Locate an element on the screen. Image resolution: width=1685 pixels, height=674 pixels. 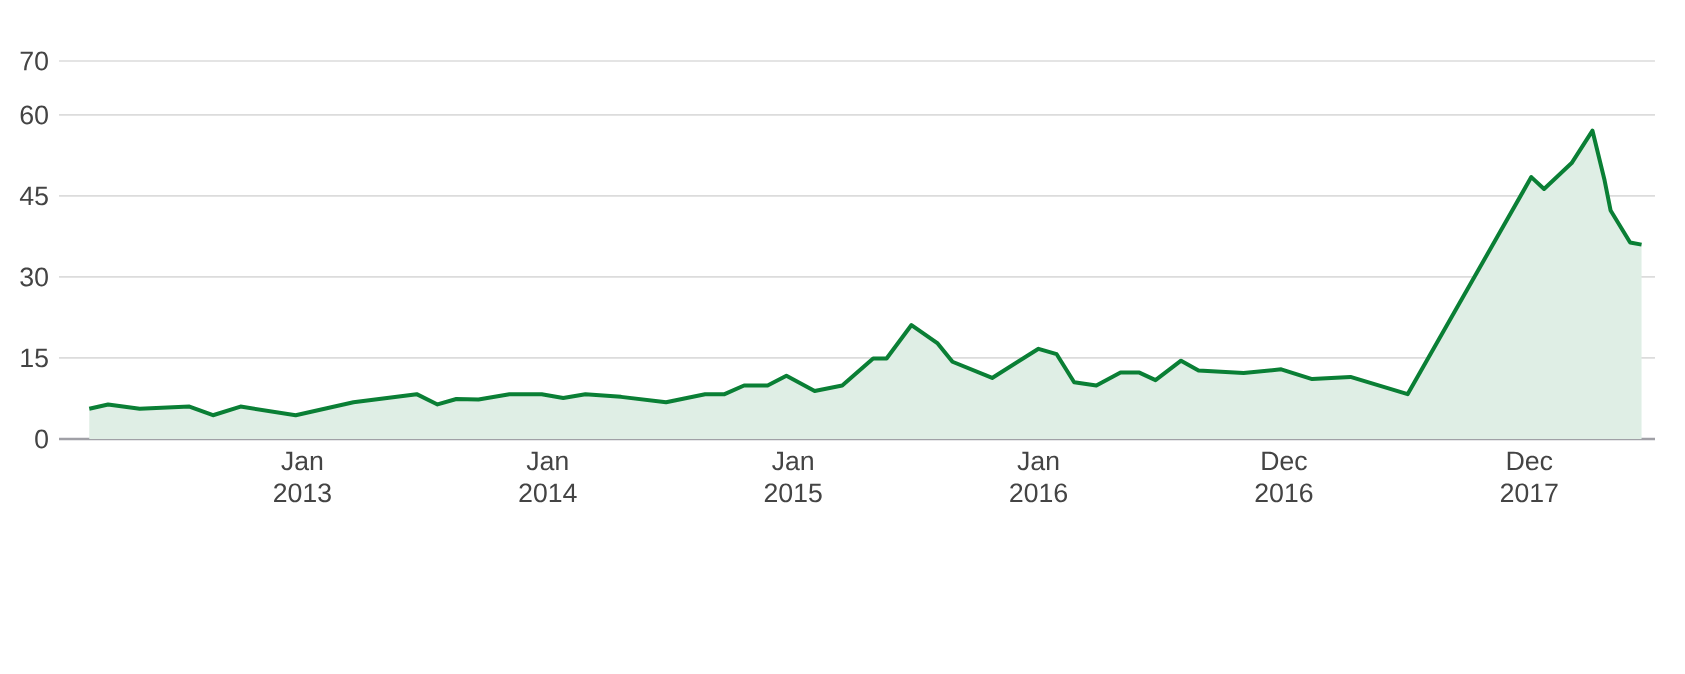
x-tick-label: Dec 2016 is located at coordinates (1284, 477).